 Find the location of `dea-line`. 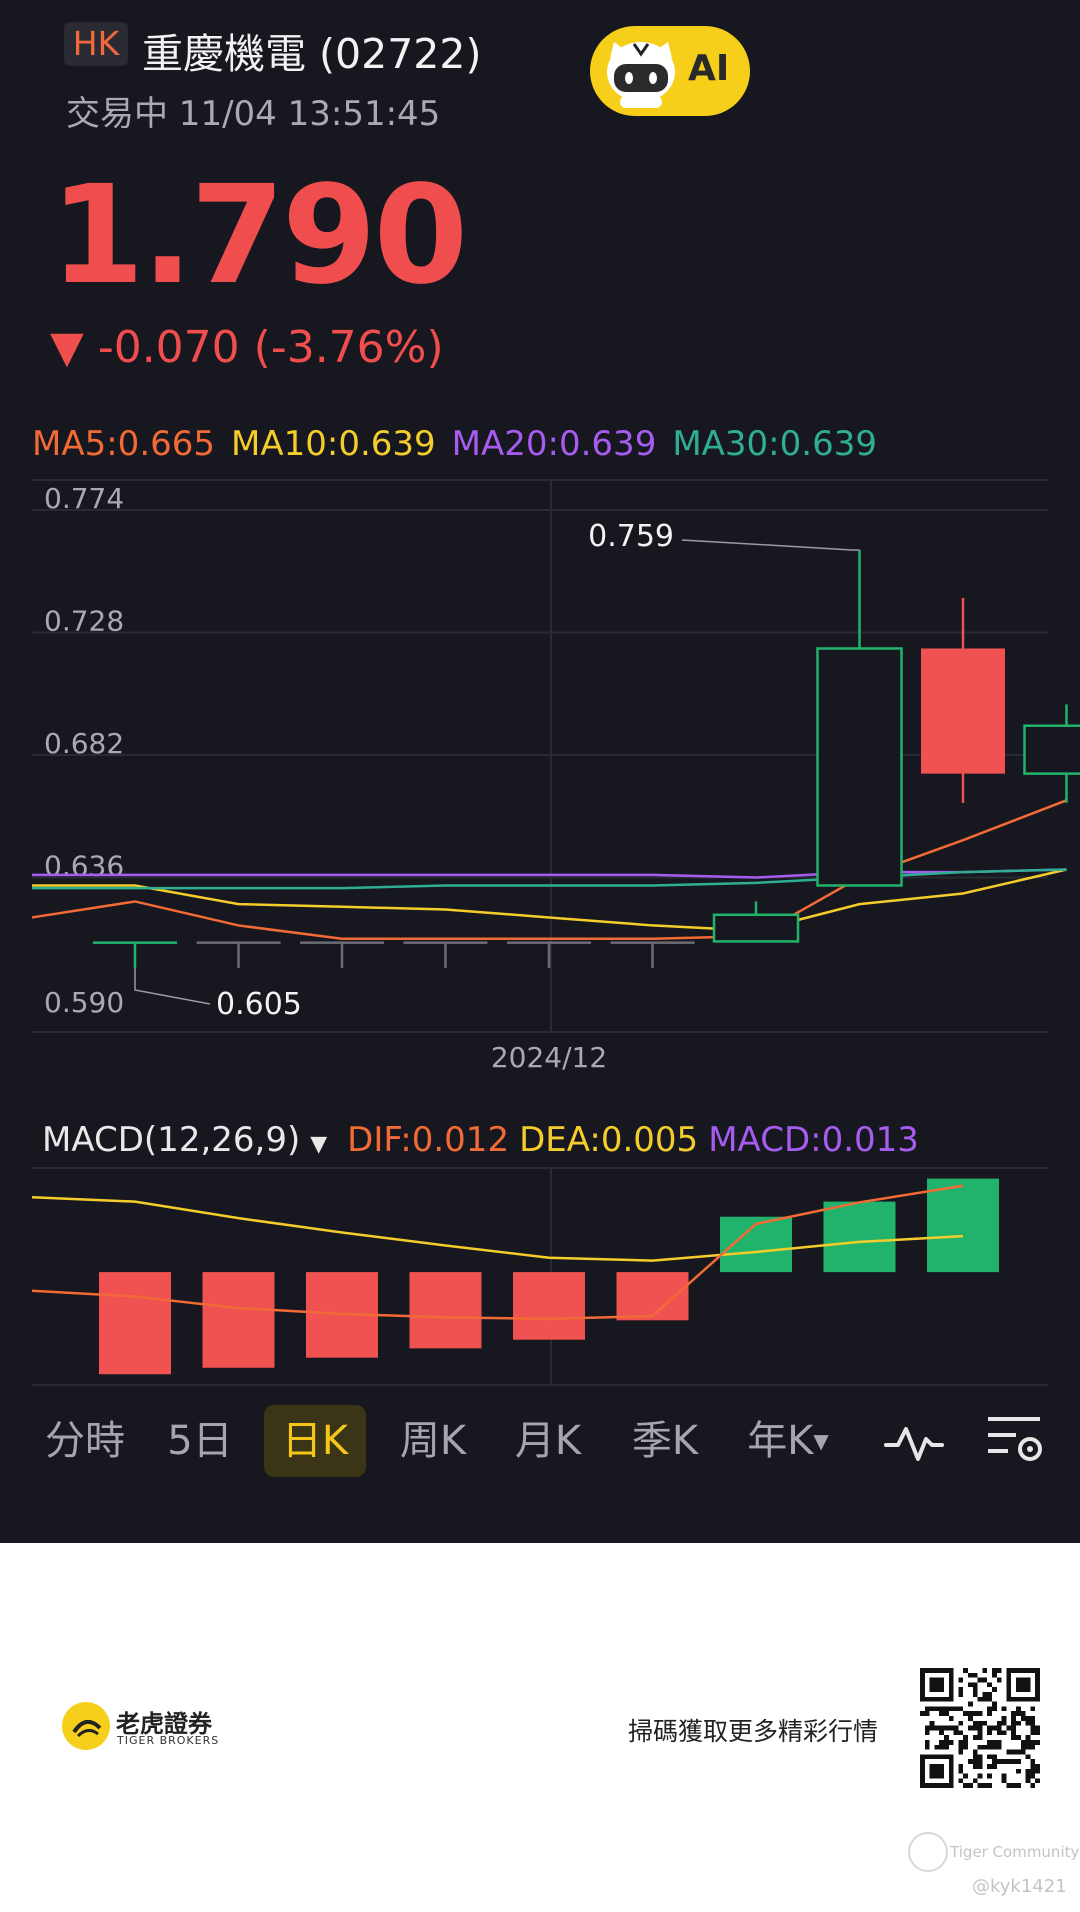

dea-line is located at coordinates (497, 1229).